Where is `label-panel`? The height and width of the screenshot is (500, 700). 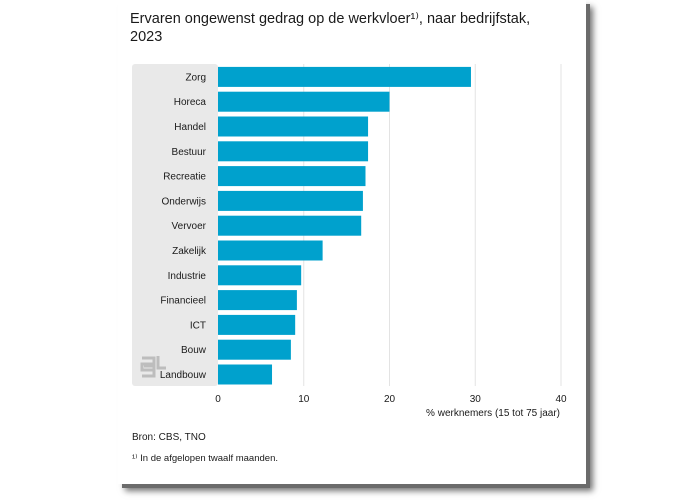
label-panel is located at coordinates (175, 225).